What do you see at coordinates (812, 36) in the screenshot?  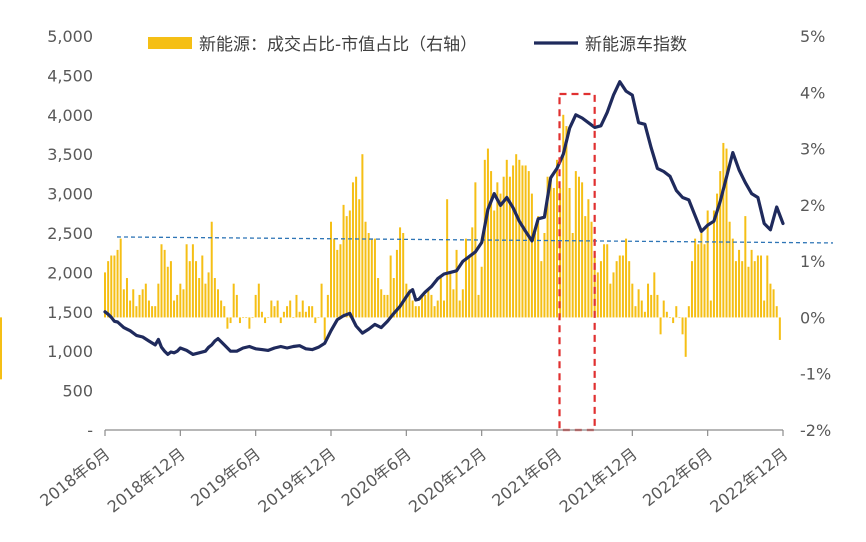 I see `right-tick-label: 5%` at bounding box center [812, 36].